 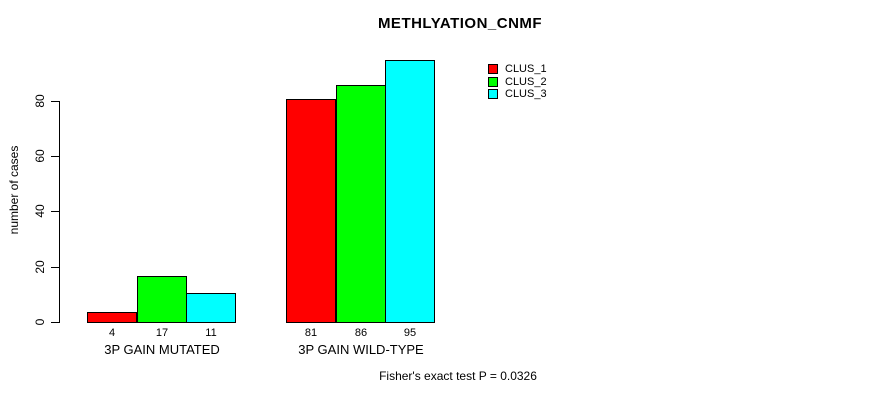 I want to click on y-axis-tick-label: 40, so click(x=40, y=211).